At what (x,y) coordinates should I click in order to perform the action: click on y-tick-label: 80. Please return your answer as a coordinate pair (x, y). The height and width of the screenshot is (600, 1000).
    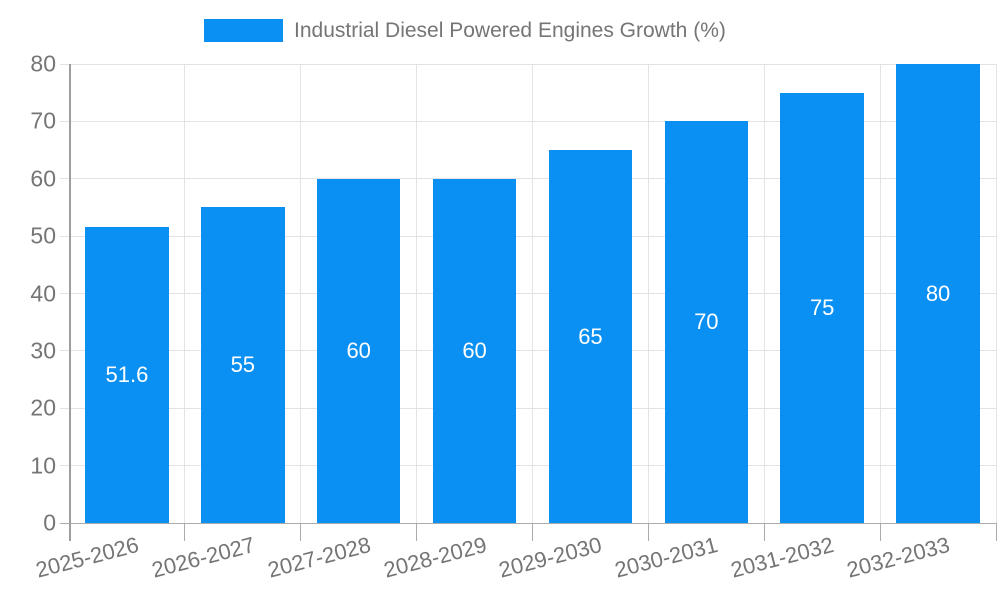
    Looking at the image, I should click on (43, 63).